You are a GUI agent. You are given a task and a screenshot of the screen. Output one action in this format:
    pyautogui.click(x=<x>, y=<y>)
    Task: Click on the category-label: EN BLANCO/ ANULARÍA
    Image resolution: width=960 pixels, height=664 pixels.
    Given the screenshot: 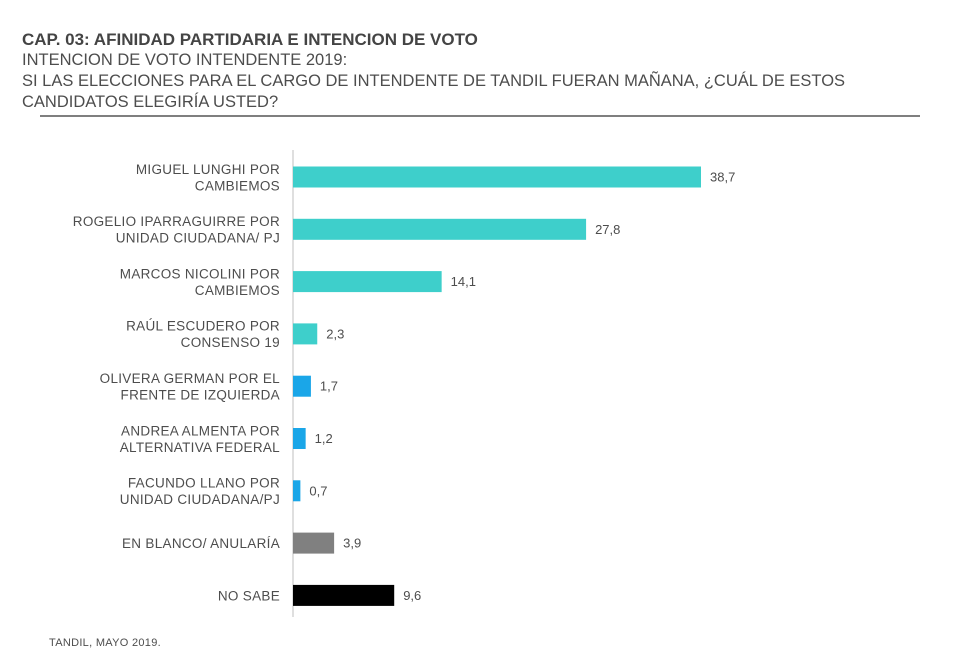 What is the action you would take?
    pyautogui.click(x=201, y=543)
    